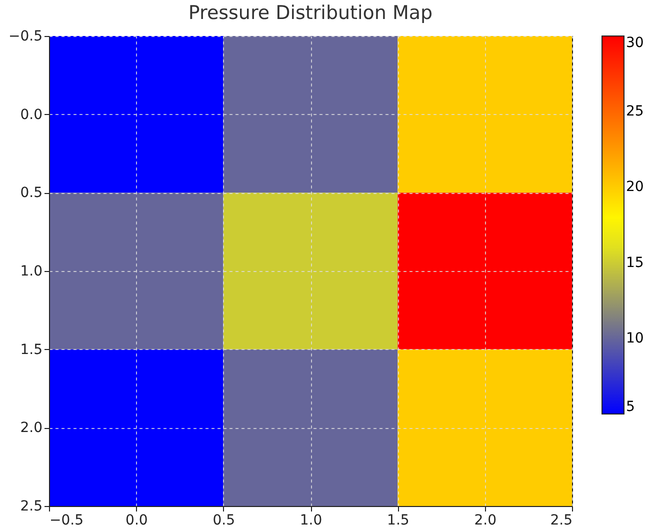 The width and height of the screenshot is (665, 529). What do you see at coordinates (67, 520) in the screenshot?
I see `x-tick-label: −0.5` at bounding box center [67, 520].